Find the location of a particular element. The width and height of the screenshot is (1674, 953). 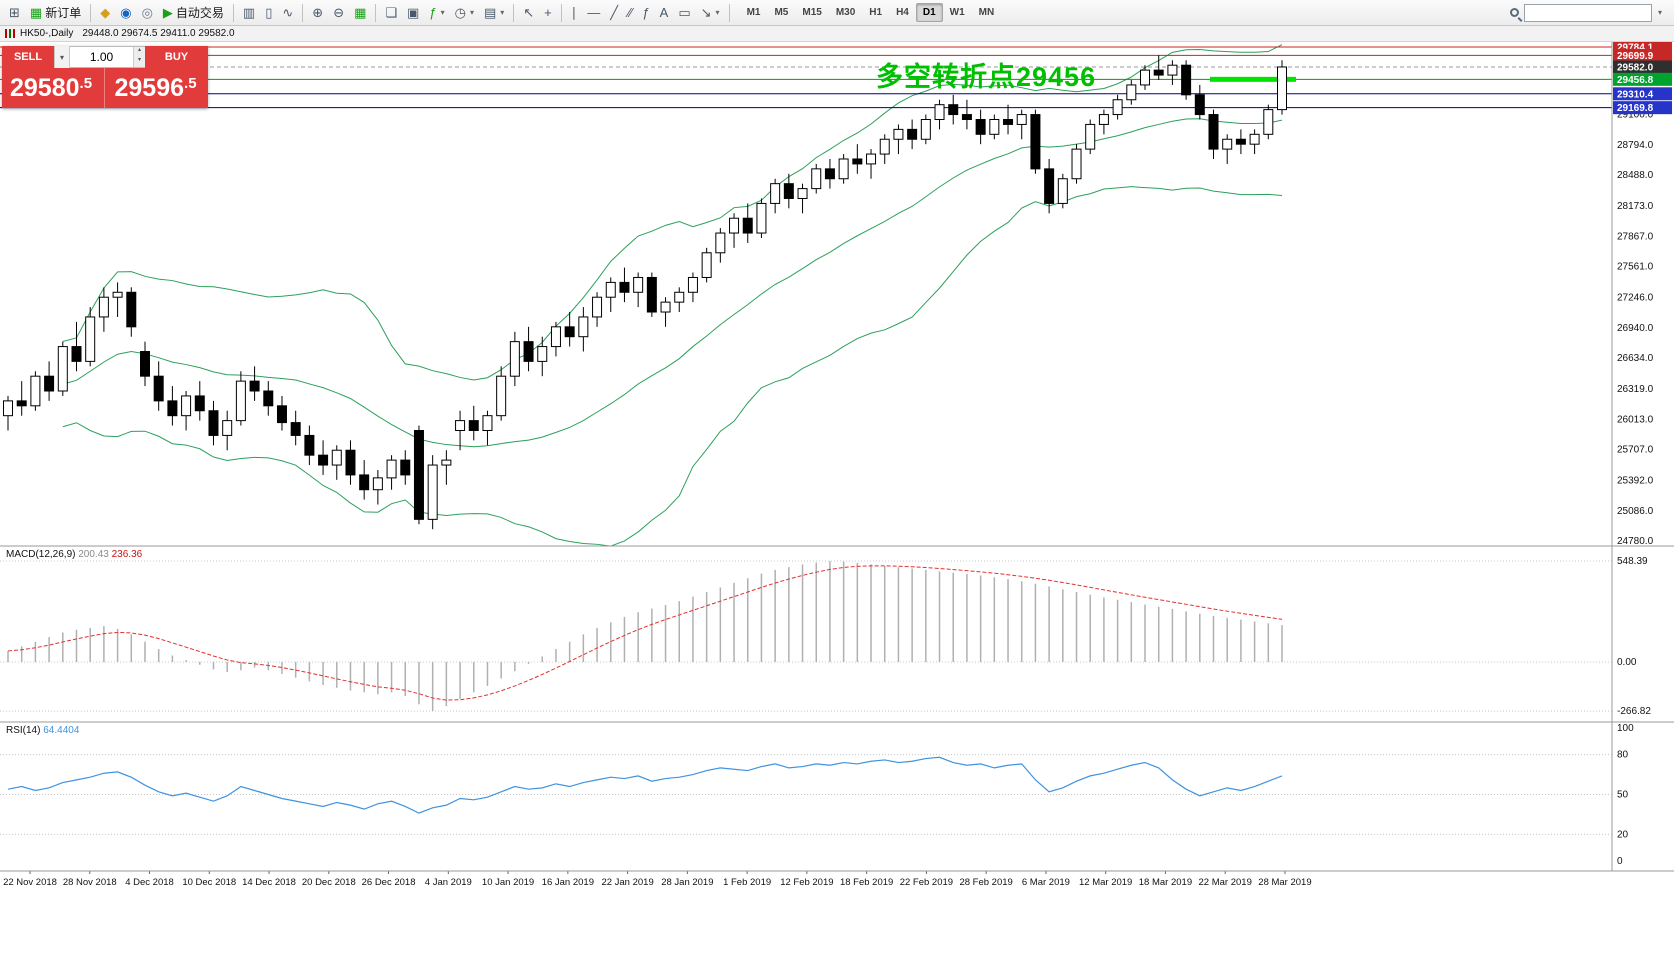

line-chart-icon: ∿ is located at coordinates (288, 12).